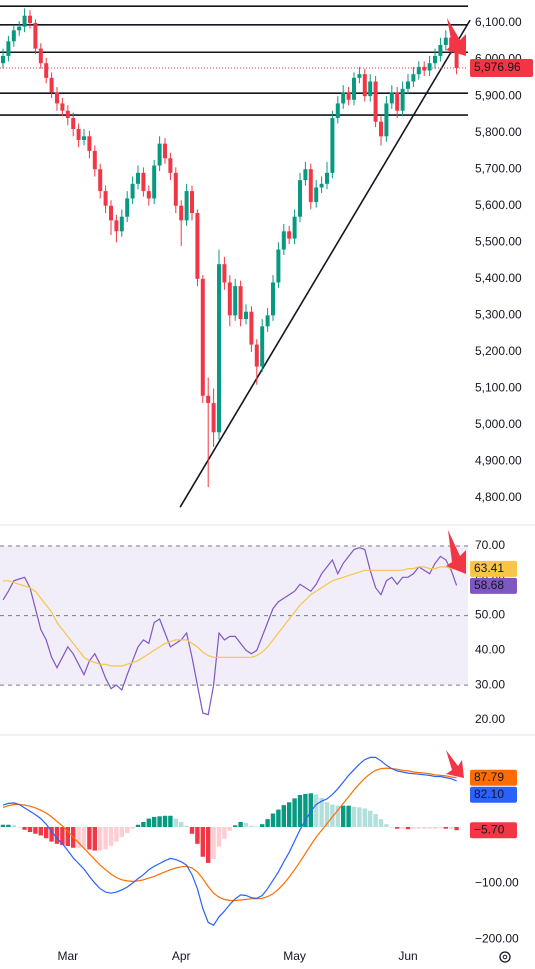 The height and width of the screenshot is (969, 535). What do you see at coordinates (497, 938) in the screenshot?
I see `y-tick-label: −200.00` at bounding box center [497, 938].